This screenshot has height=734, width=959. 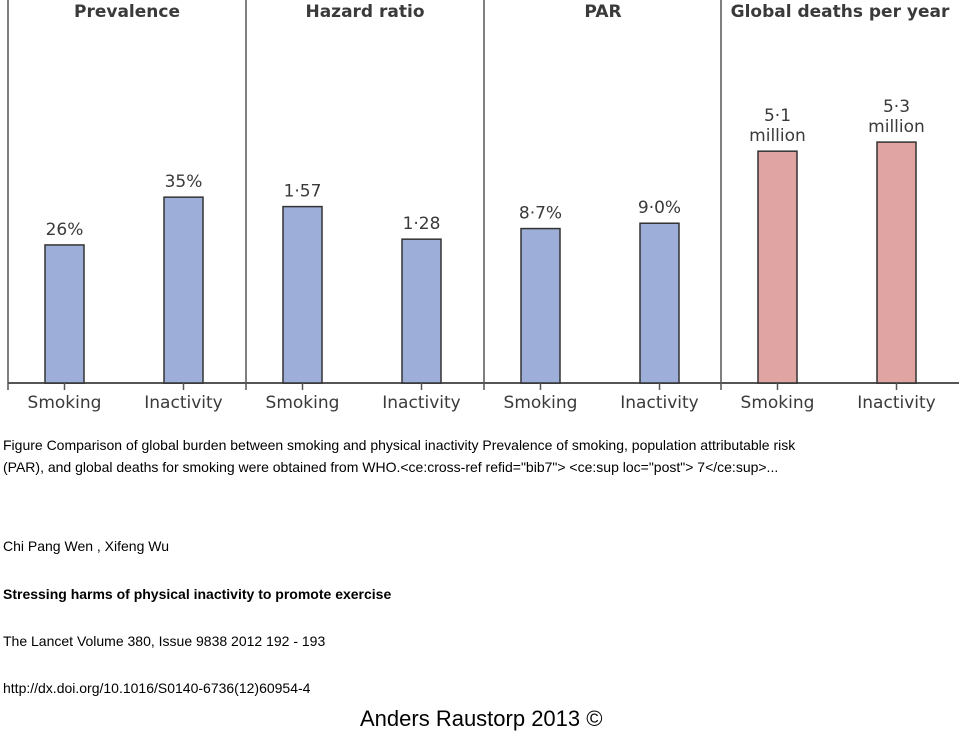 I want to click on panel-title-2: Hazard ratio, so click(x=364, y=12).